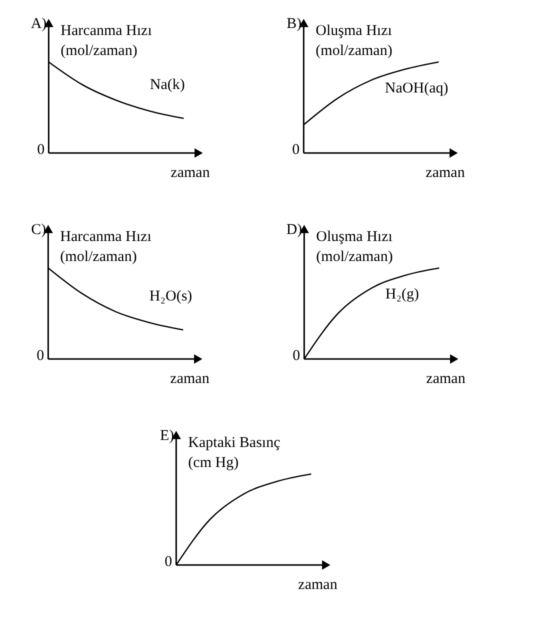  I want to click on annotation: H₂O(s), so click(170, 296).